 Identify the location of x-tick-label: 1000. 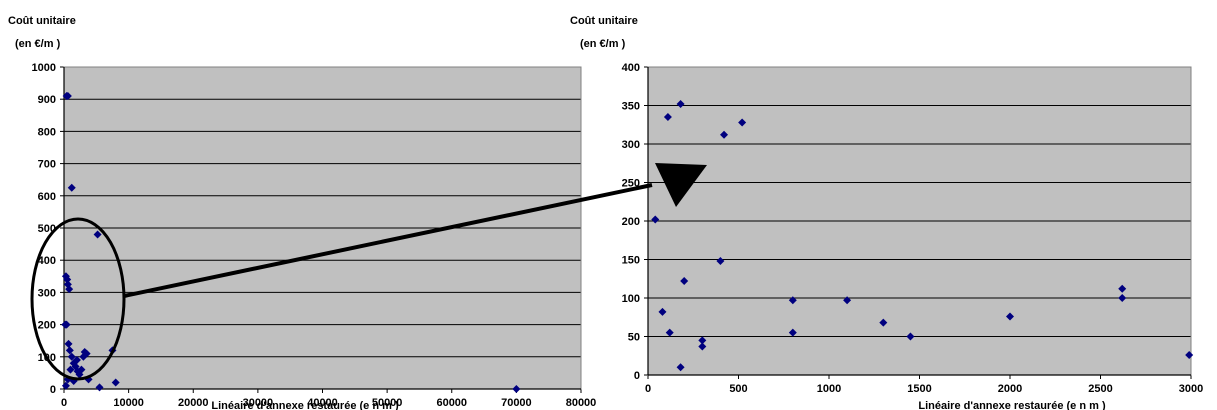
(829, 389).